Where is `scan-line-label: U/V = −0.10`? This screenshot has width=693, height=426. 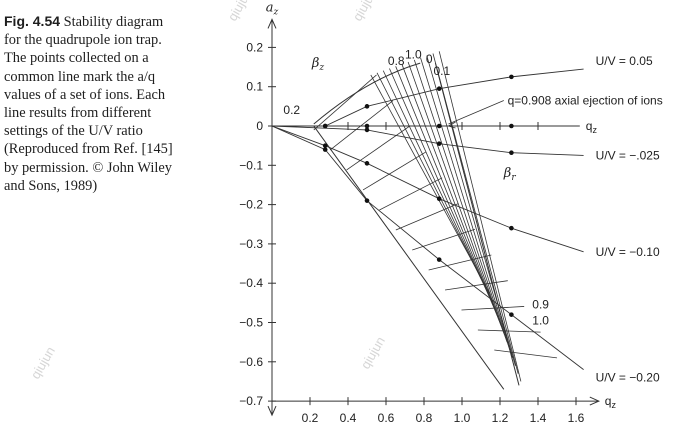 scan-line-label: U/V = −0.10 is located at coordinates (628, 252).